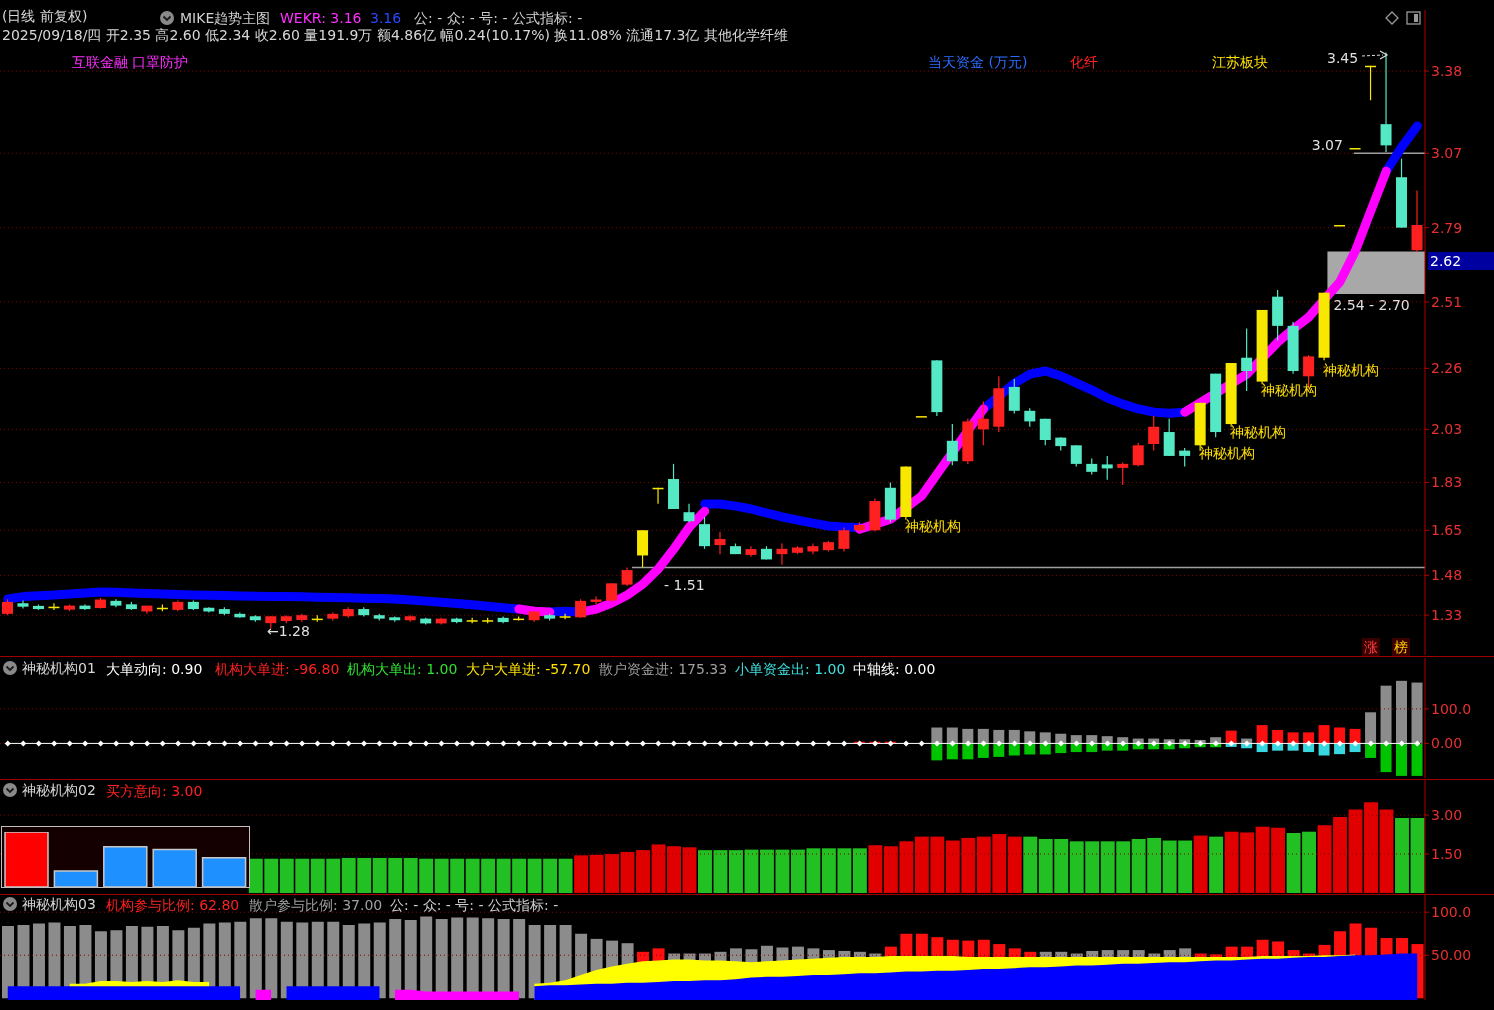 This screenshot has width=1494, height=1010. Describe the element at coordinates (1327, 145) in the screenshot. I see `ref-line-label: 3.07` at that location.